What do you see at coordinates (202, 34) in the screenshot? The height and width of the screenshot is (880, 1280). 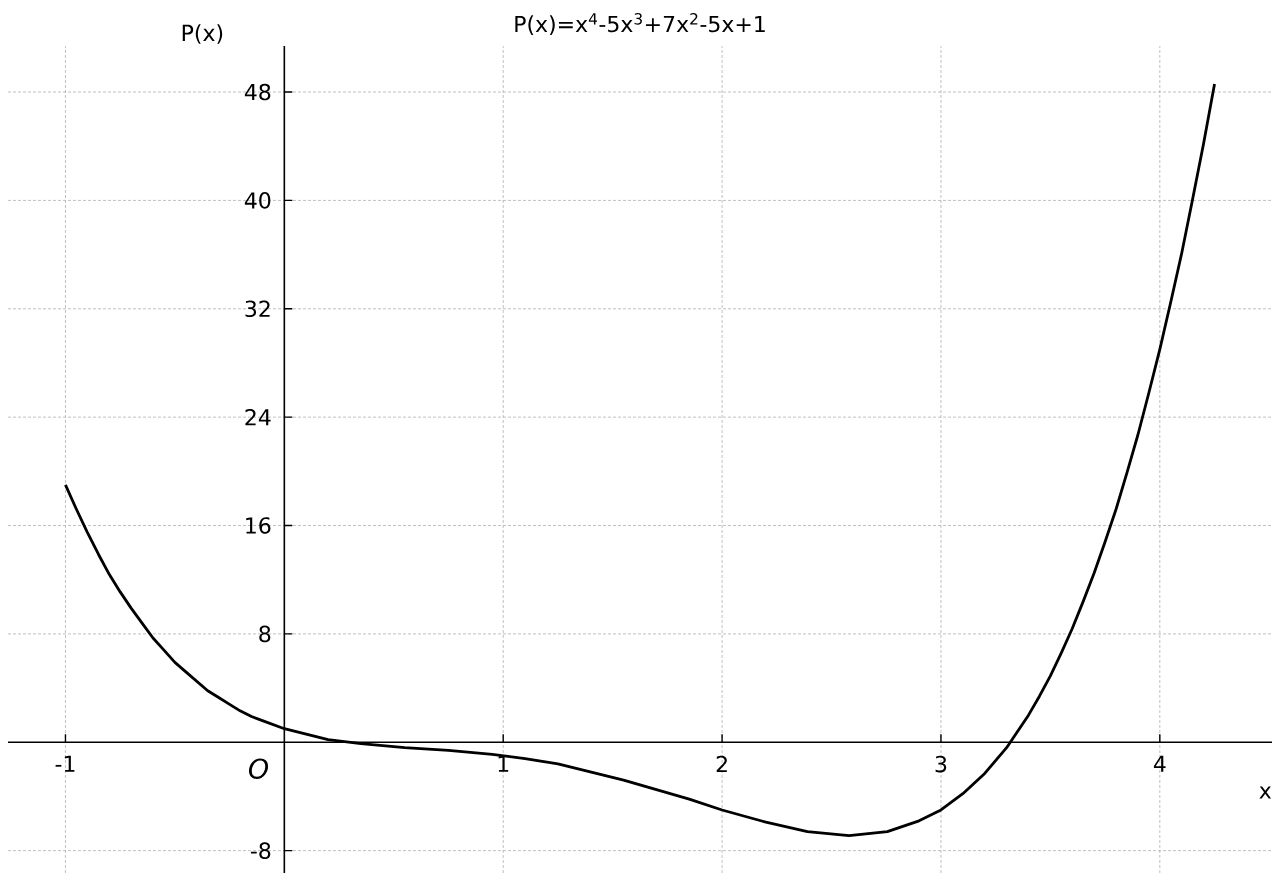 I see `y-axis-title: P(x)` at bounding box center [202, 34].